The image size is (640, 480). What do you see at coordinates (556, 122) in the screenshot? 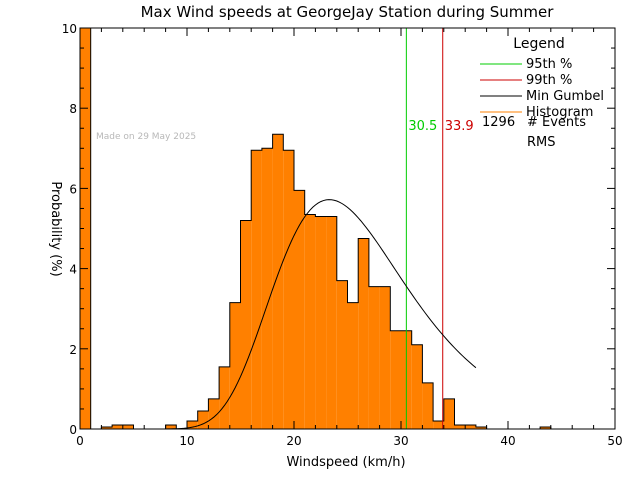
I see `events-label: # Events` at bounding box center [556, 122].